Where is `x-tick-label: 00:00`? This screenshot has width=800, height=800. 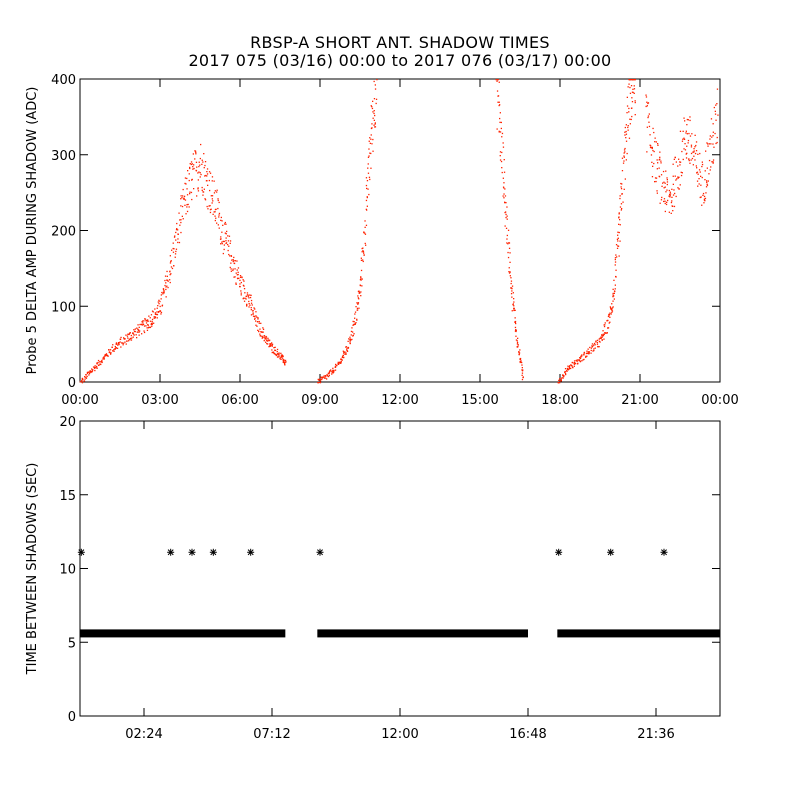
x-tick-label: 00:00 is located at coordinates (79, 400).